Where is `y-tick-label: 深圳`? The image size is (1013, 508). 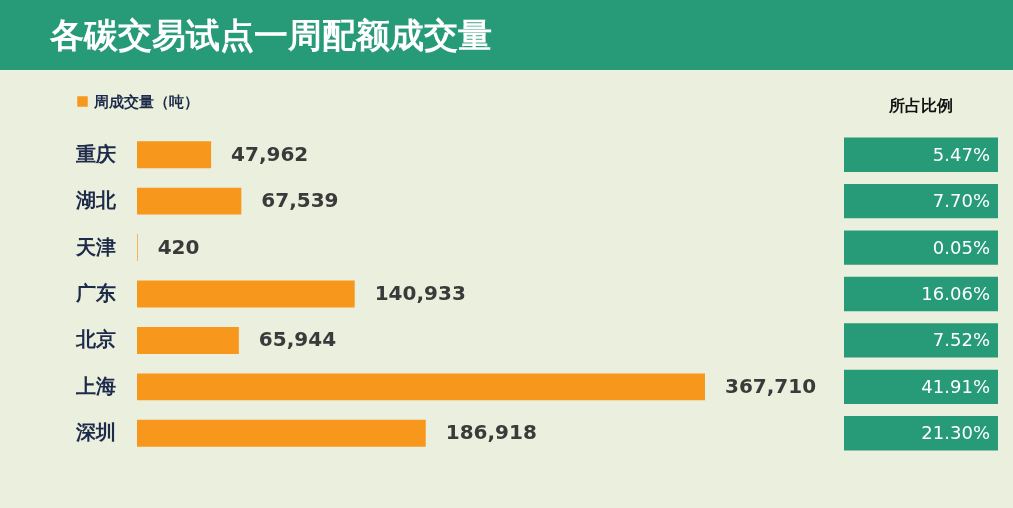 y-tick-label: 深圳 is located at coordinates (95, 432).